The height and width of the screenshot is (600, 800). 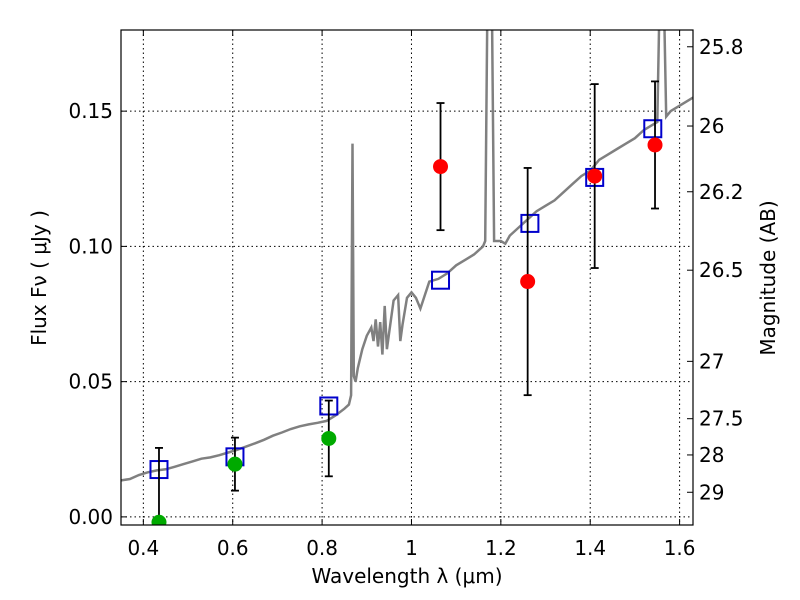 What do you see at coordinates (97, 314) in the screenshot?
I see `y-axis-ticks: 0.00 0.05 0.10 0.15` at bounding box center [97, 314].